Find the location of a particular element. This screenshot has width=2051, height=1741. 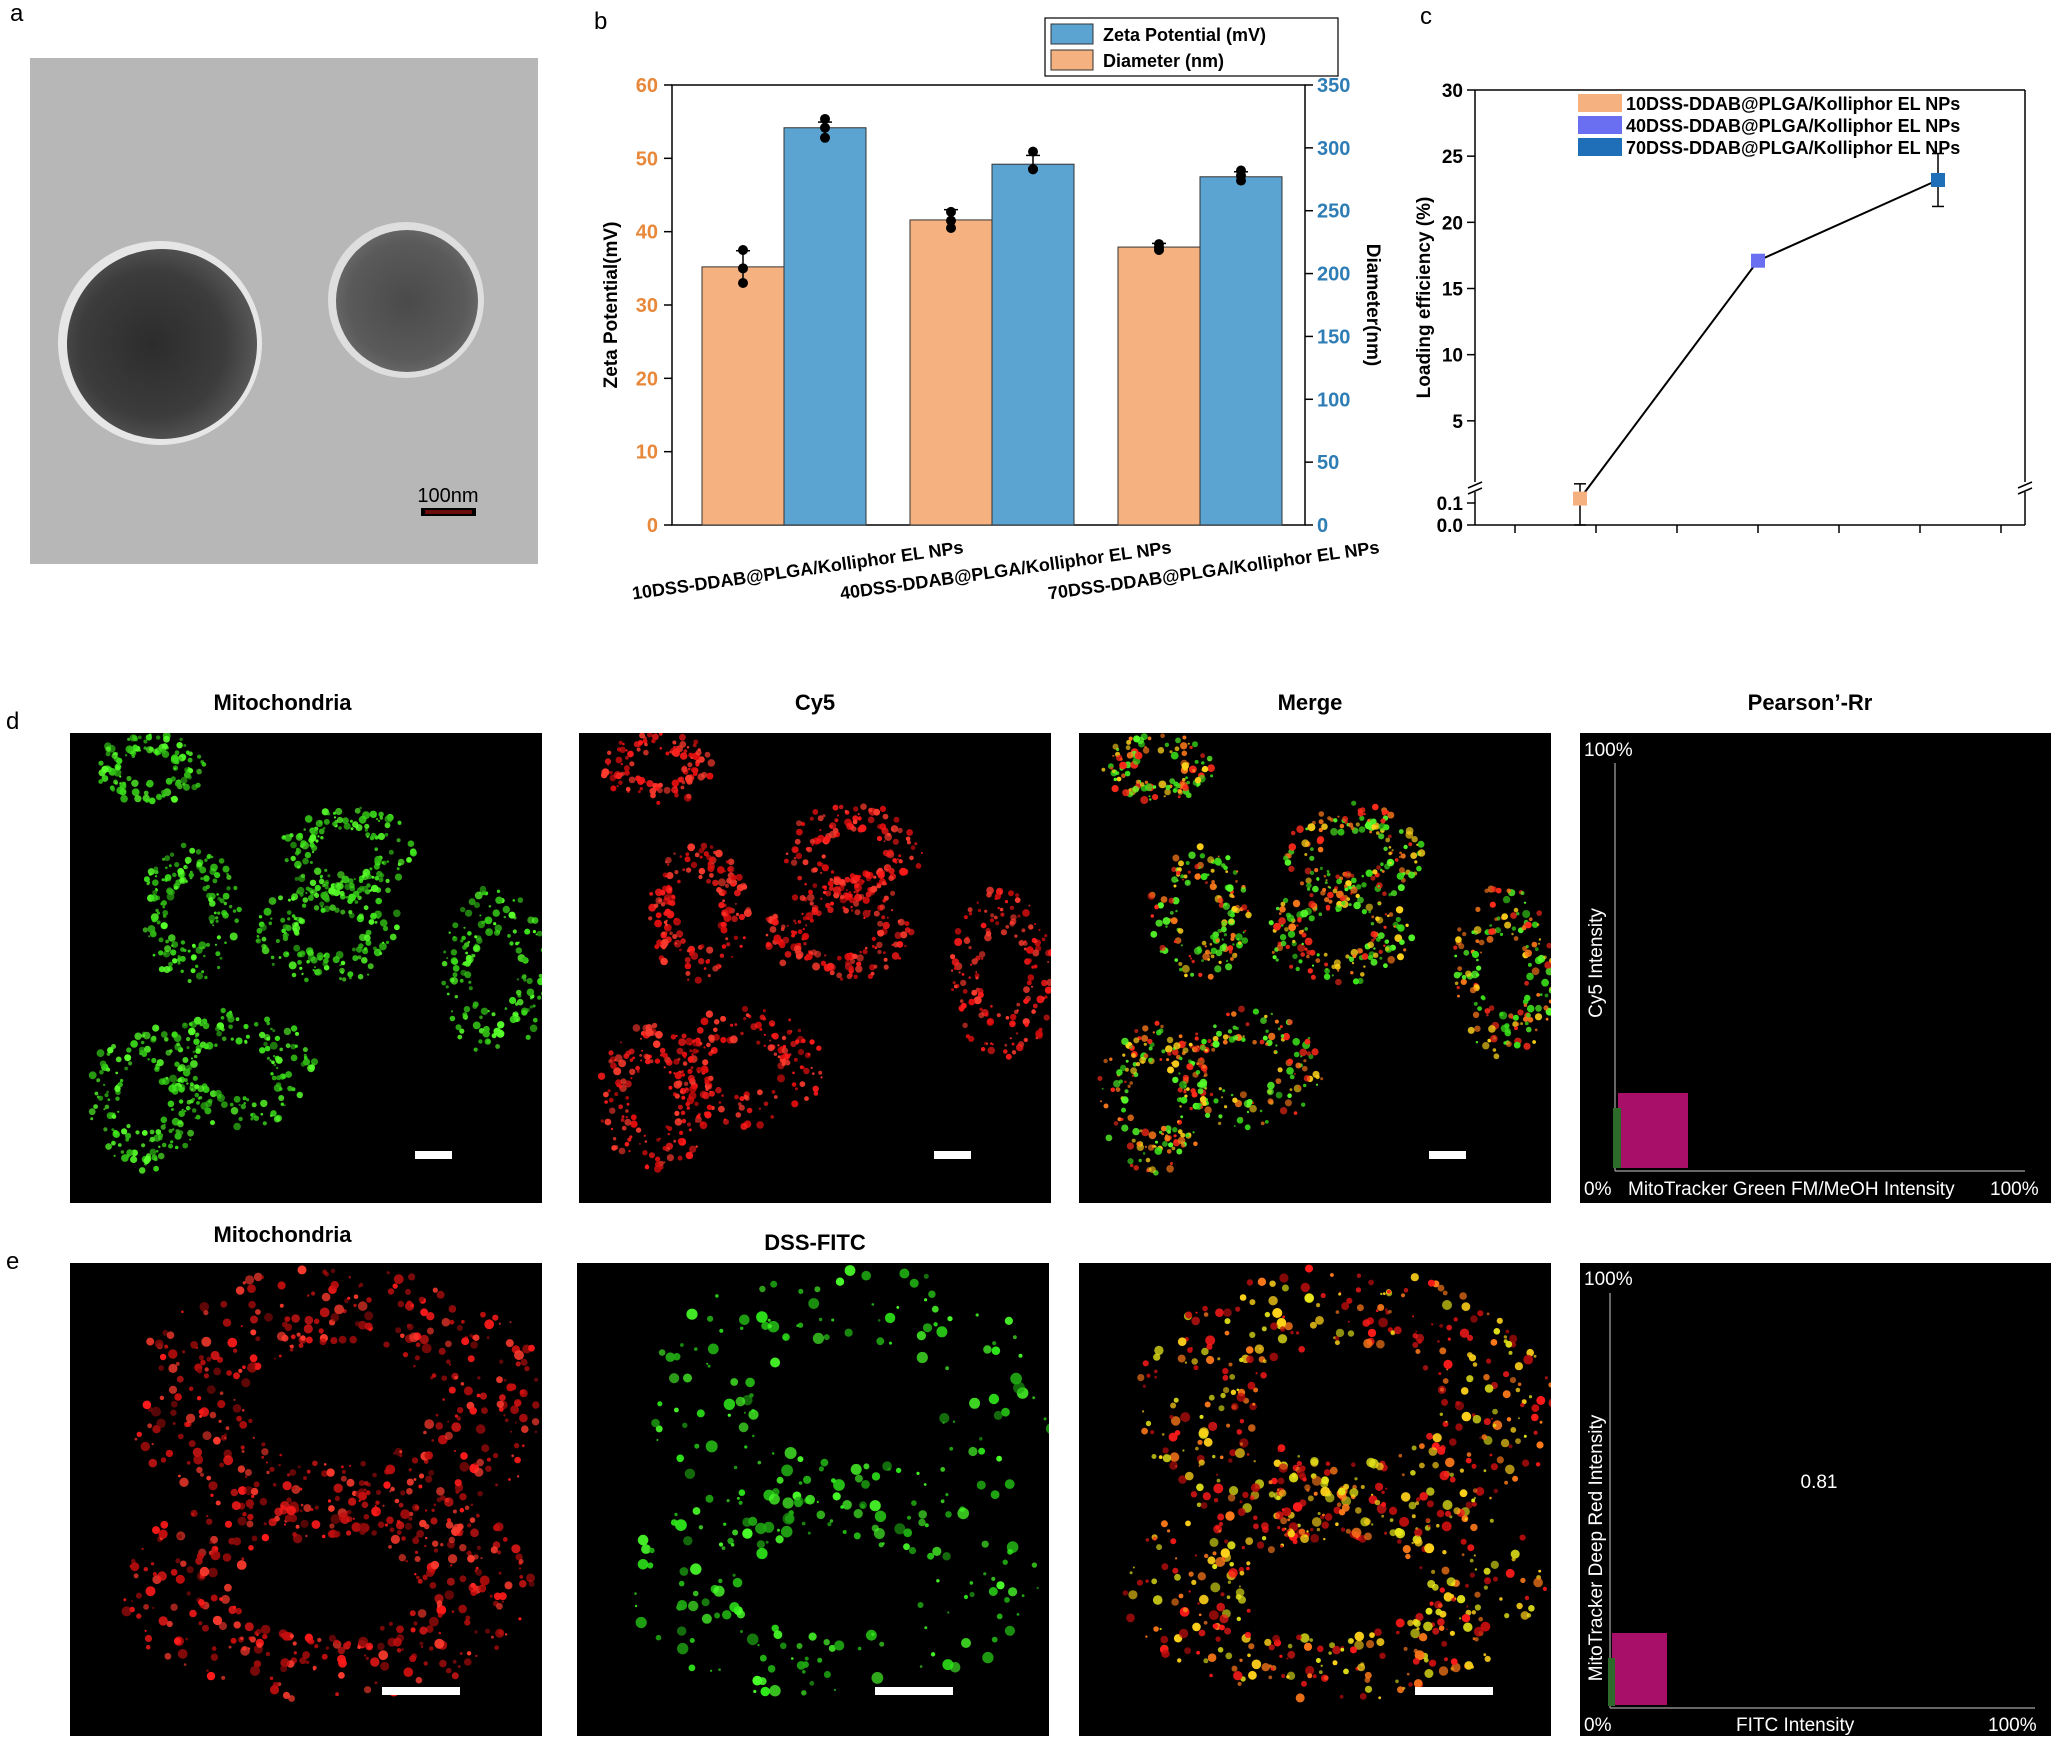

d-scatter-ymax: 100% is located at coordinates (1608, 750).